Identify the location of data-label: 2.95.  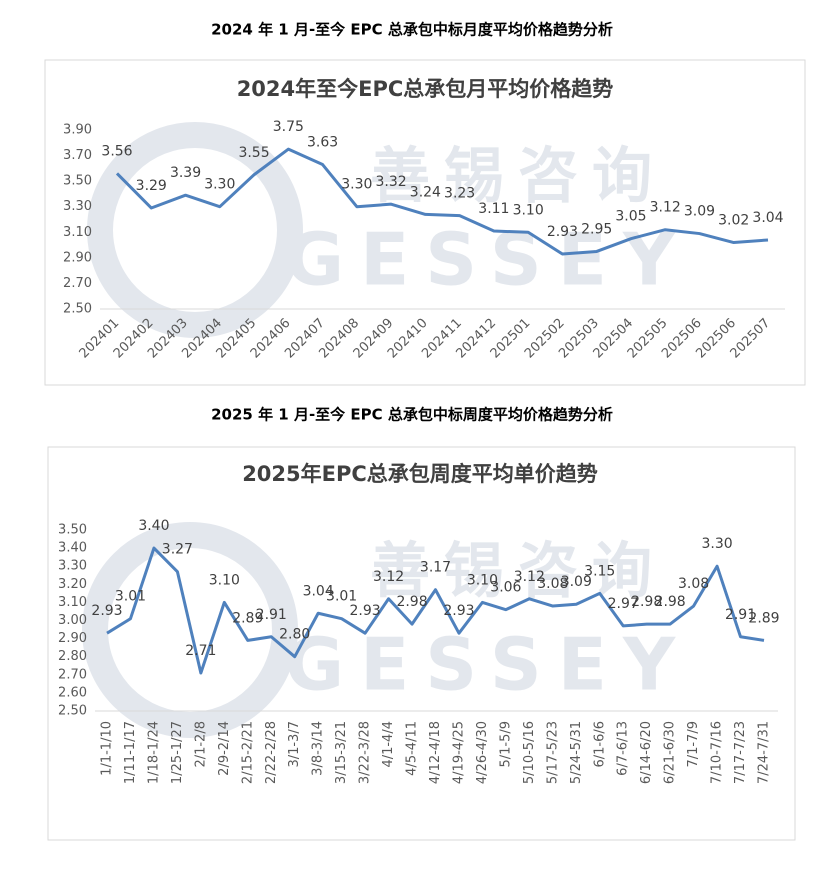
(596, 229).